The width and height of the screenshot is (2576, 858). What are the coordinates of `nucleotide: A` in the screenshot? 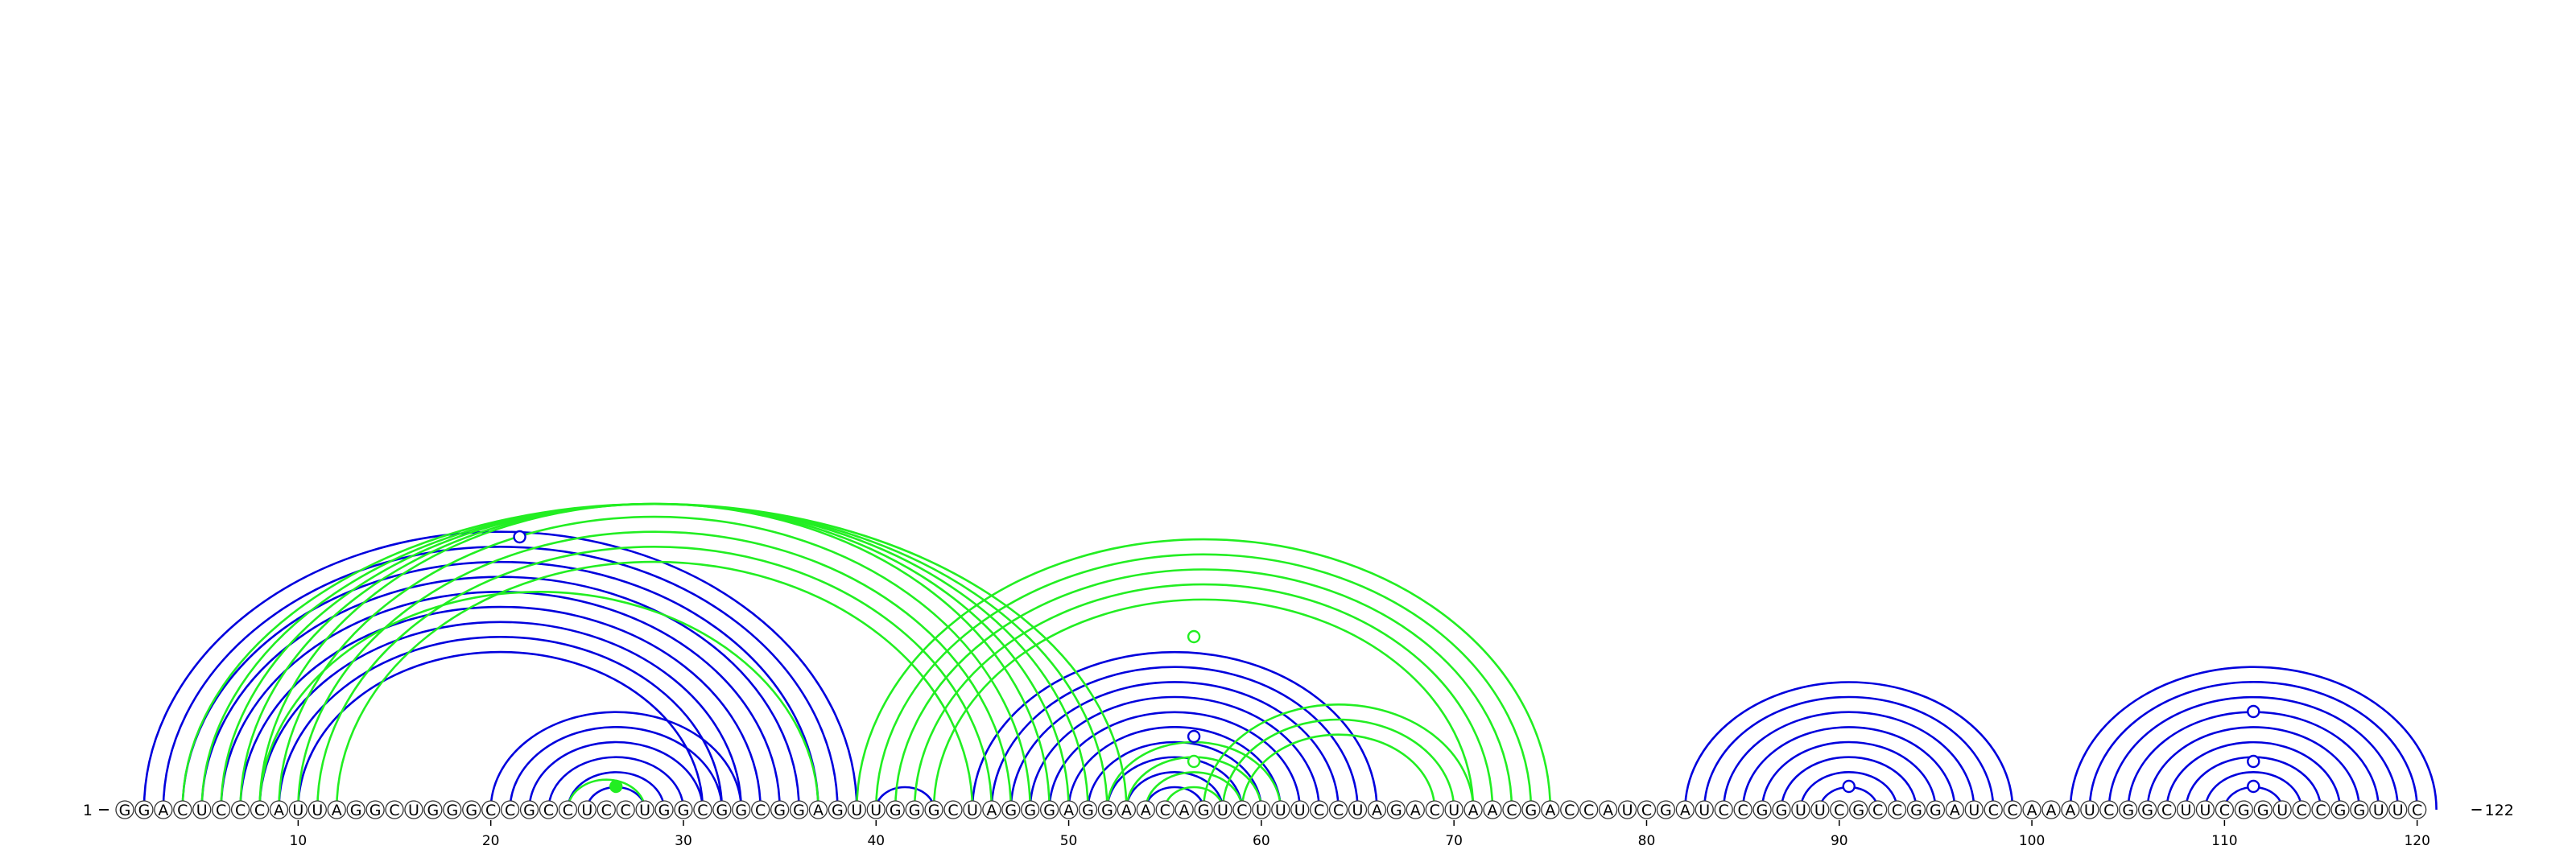 It's located at (1145, 809).